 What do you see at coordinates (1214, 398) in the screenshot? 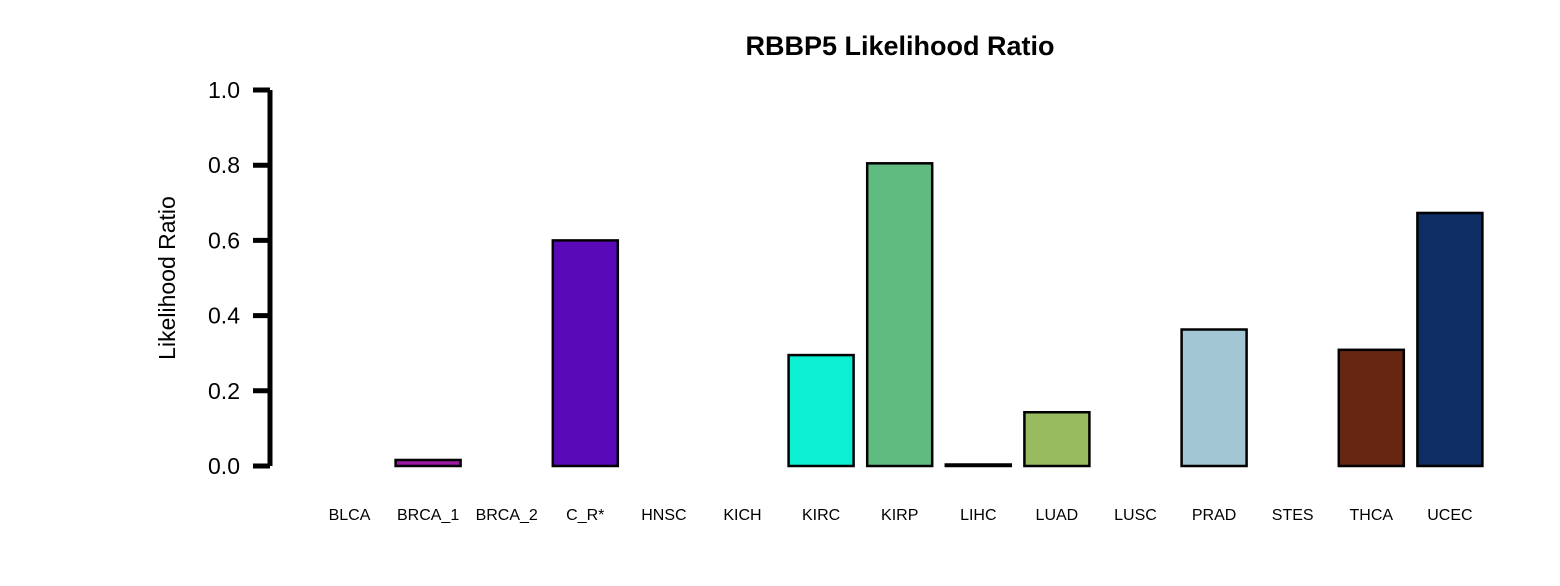
I see `bar-prad` at bounding box center [1214, 398].